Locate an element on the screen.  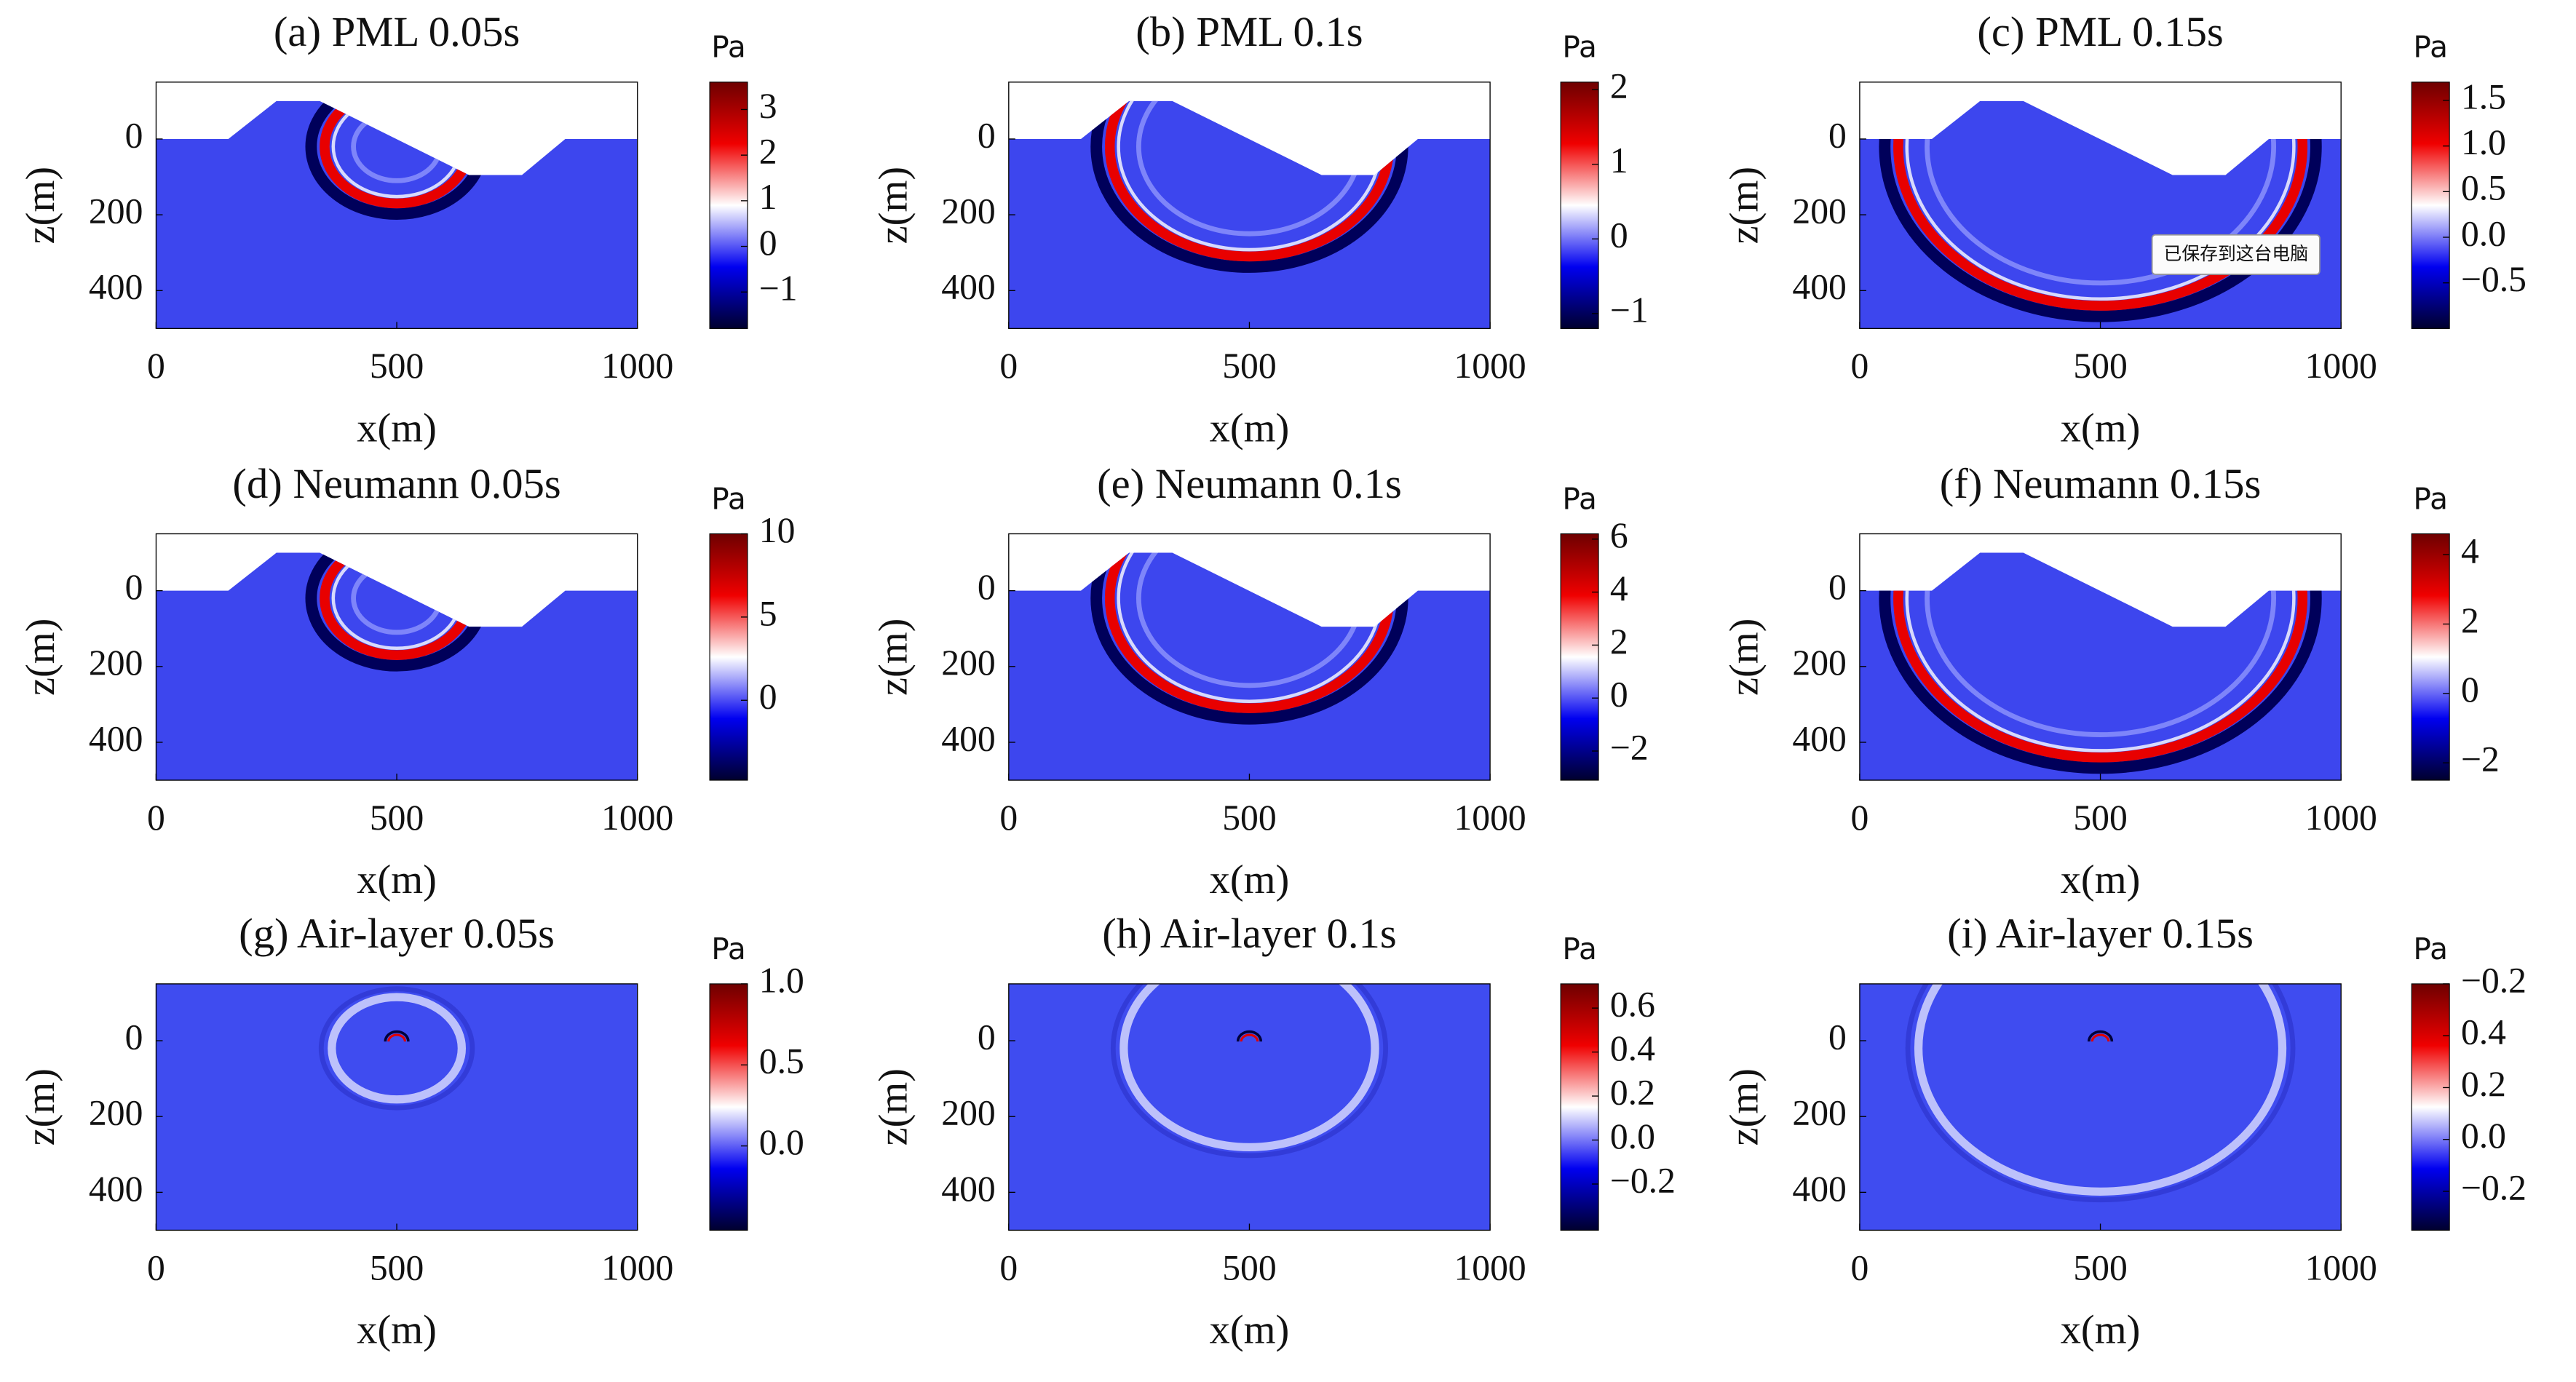
panel-title: (b) PML 0.1s is located at coordinates (1249, 31).